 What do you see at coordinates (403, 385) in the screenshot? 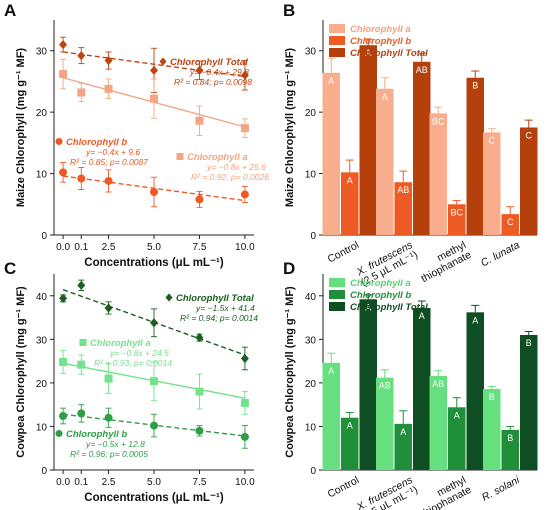
I see `bar-group: AB A A` at bounding box center [403, 385].